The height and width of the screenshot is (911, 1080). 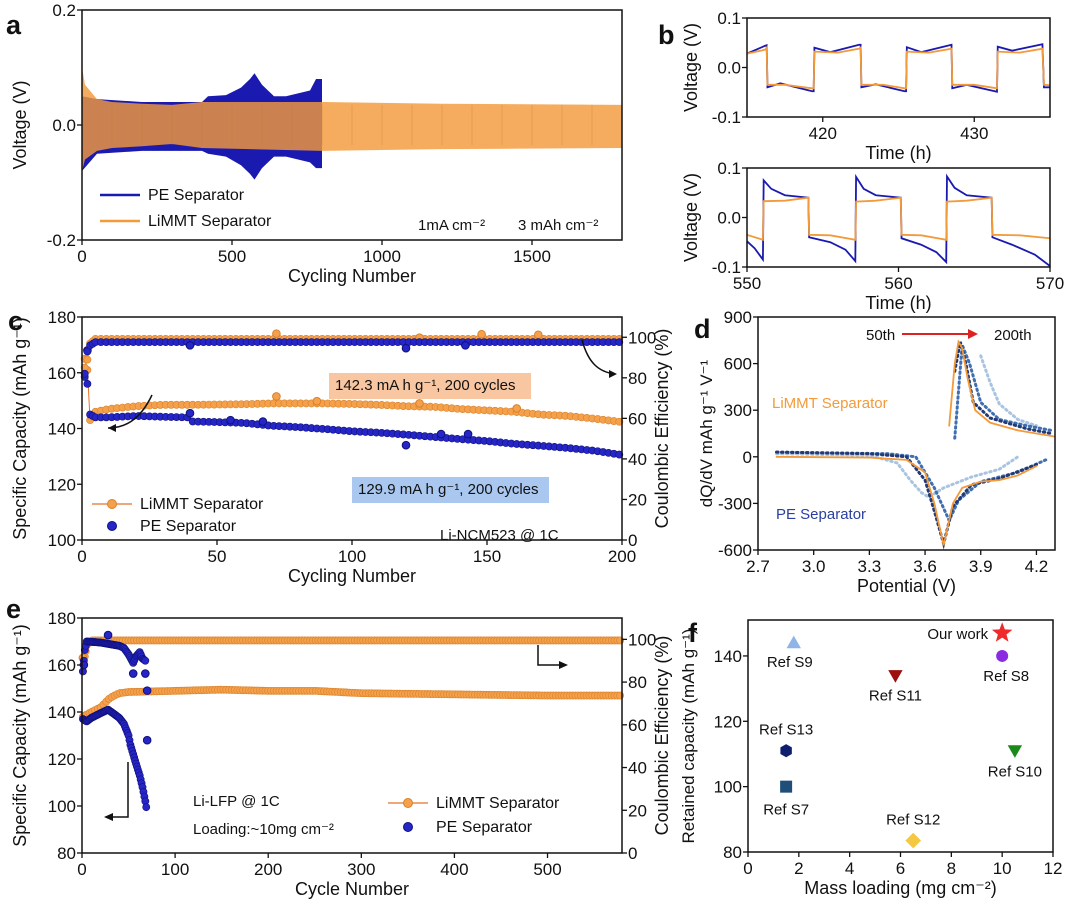 What do you see at coordinates (361, 869) in the screenshot?
I see `x-tick-label: 300` at bounding box center [361, 869].